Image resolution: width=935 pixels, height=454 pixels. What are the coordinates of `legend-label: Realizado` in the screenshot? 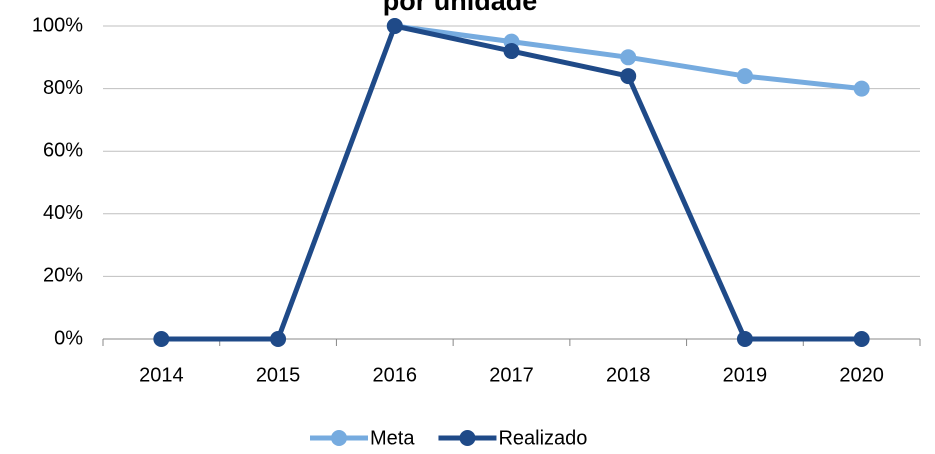 It's located at (542, 438).